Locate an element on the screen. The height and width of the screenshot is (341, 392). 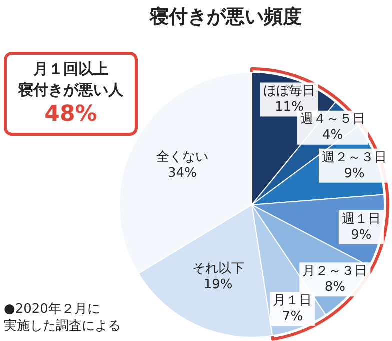
slice-label: 週１日 is located at coordinates (361, 219).